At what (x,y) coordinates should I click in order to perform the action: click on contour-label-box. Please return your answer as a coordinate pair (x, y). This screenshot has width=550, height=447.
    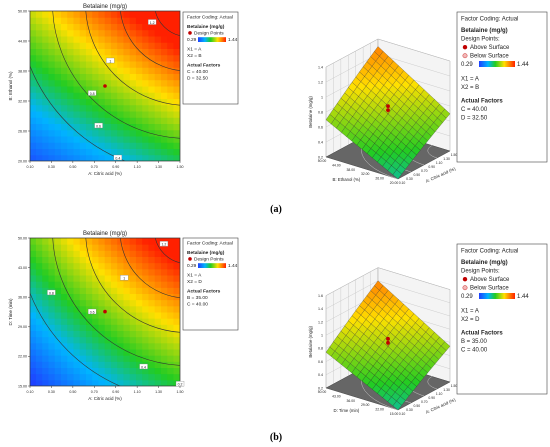
    Looking at the image, I should click on (110, 60).